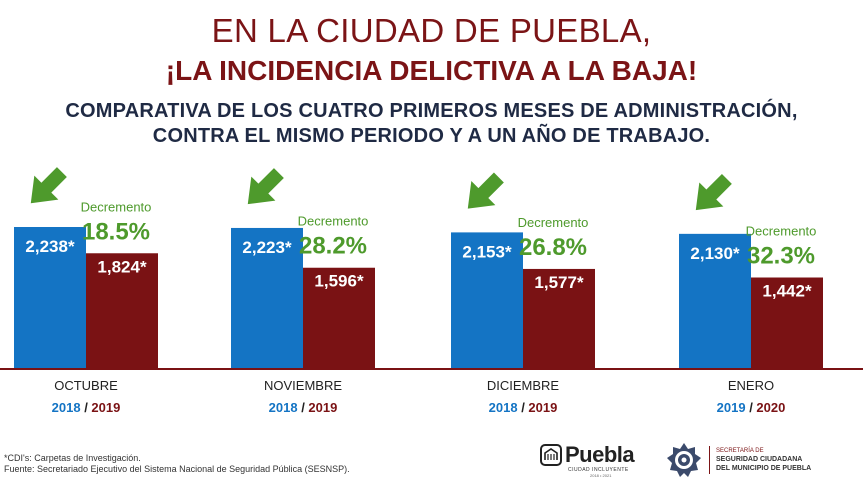 The image size is (863, 481). What do you see at coordinates (601, 475) in the screenshot?
I see `puebla-logo-years: 2018 • 2021` at bounding box center [601, 475].